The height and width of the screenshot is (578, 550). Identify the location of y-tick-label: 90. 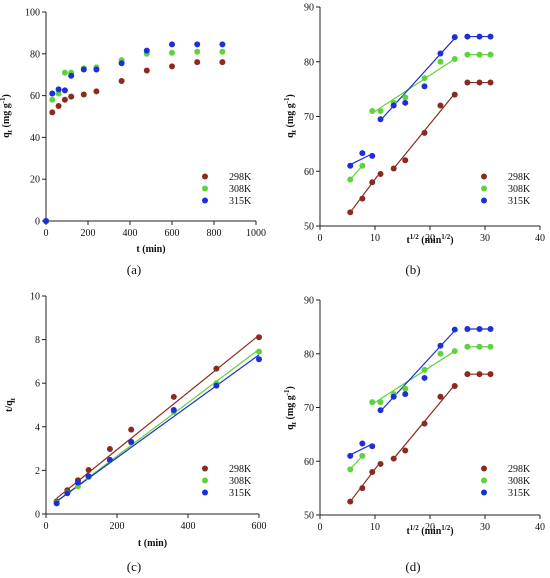
(309, 8).